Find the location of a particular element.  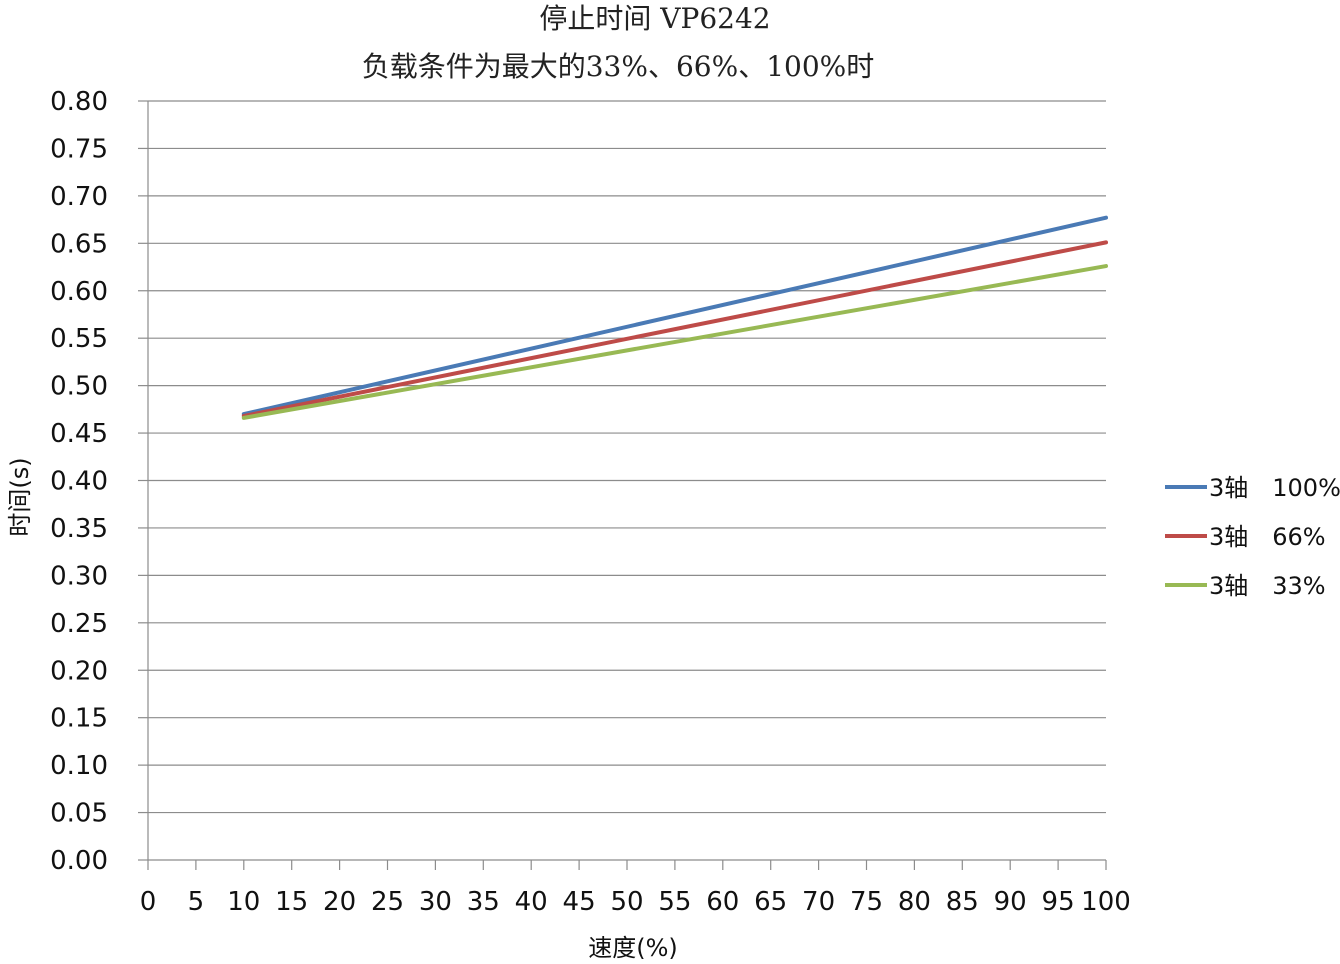

x-tick-label: 60 is located at coordinates (722, 902).